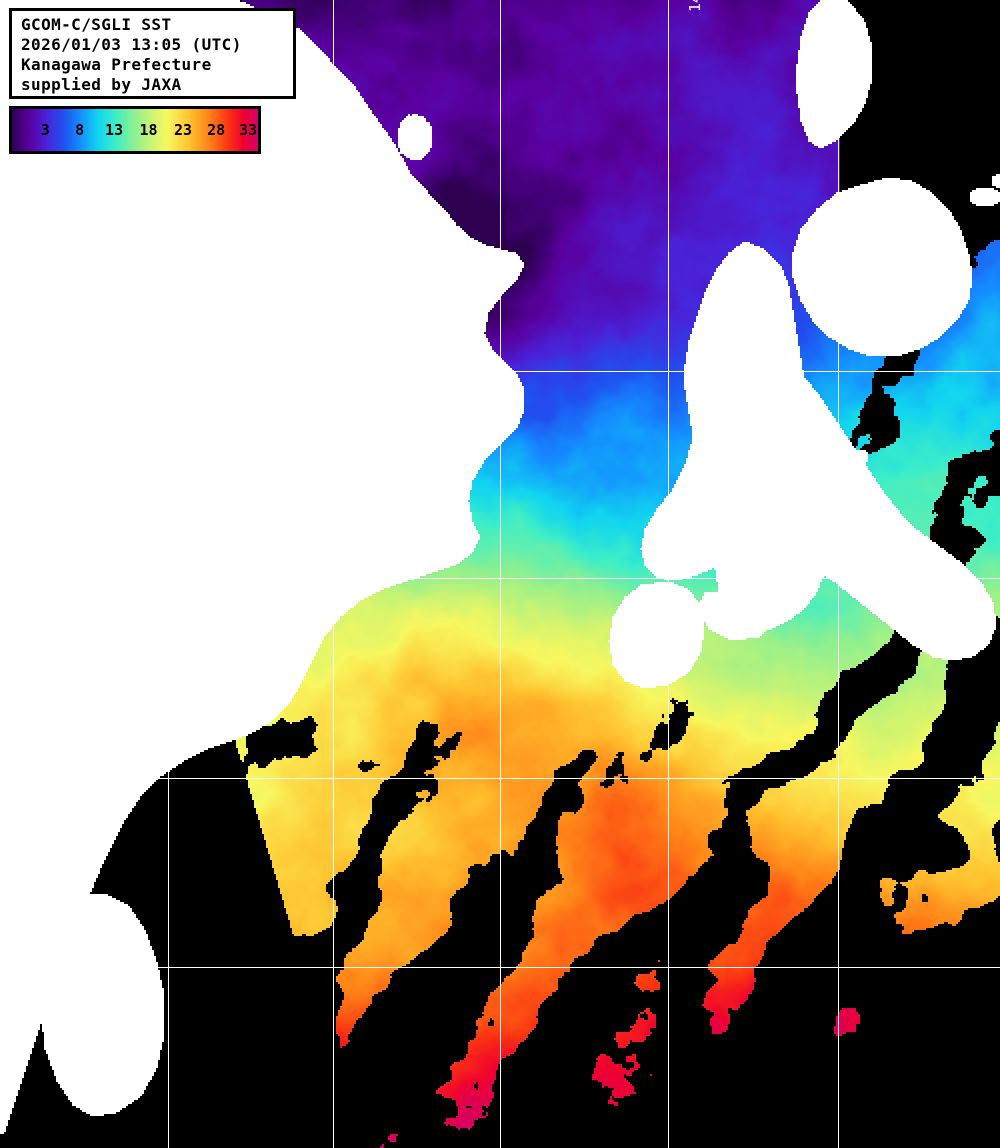 This screenshot has width=1000, height=1148. Describe the element at coordinates (695, 6) in the screenshot. I see `grid-label-140e: 140E` at that location.